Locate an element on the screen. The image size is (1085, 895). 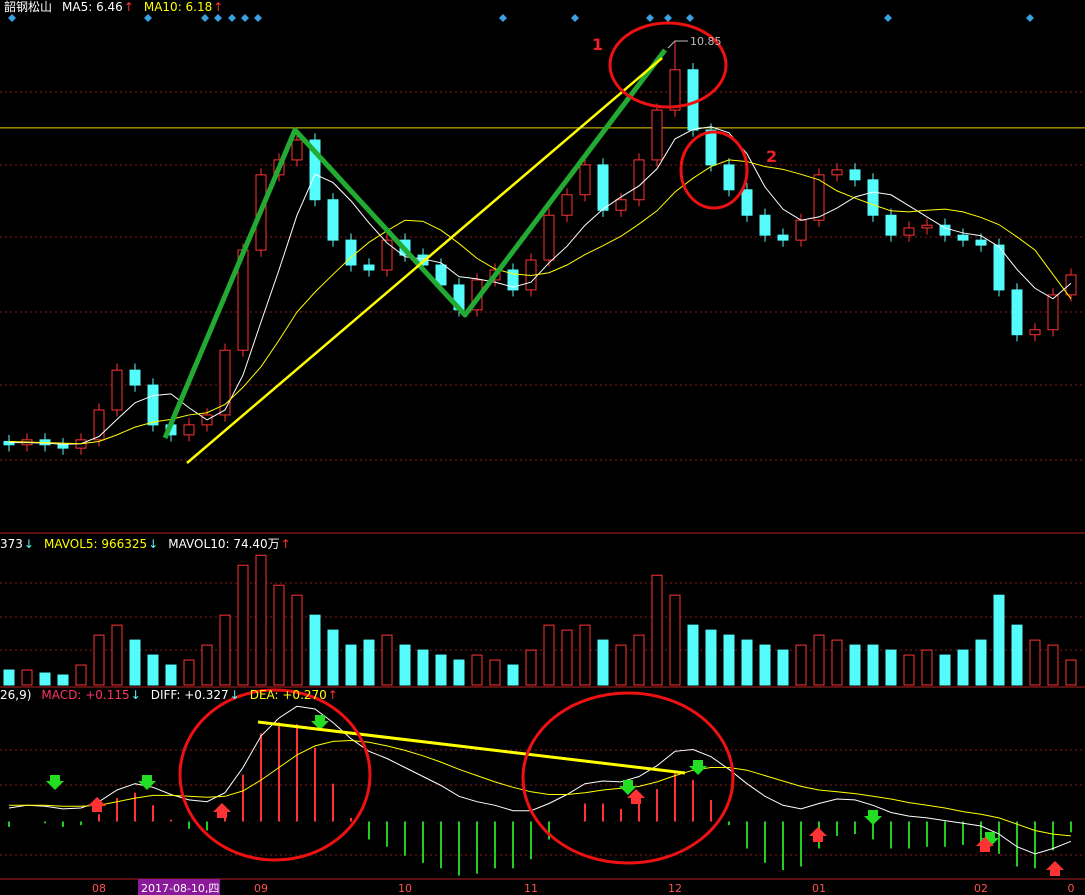
legend-item: MA5: 6.46↑ is located at coordinates (98, 7).